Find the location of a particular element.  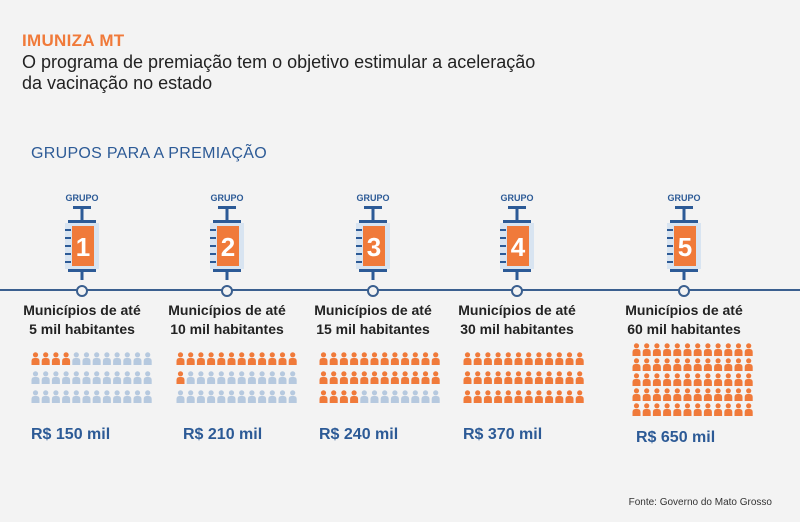

group-description: Municípios de até 30 mil habitantes is located at coordinates (517, 320).